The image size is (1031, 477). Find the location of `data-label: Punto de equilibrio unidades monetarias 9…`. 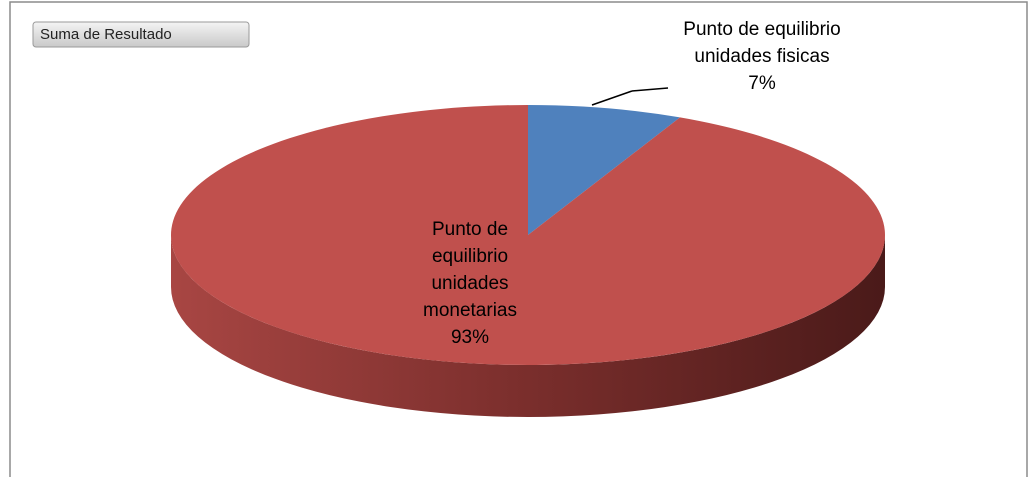

data-label: Punto de equilibrio unidades monetarias 9… is located at coordinates (470, 283).